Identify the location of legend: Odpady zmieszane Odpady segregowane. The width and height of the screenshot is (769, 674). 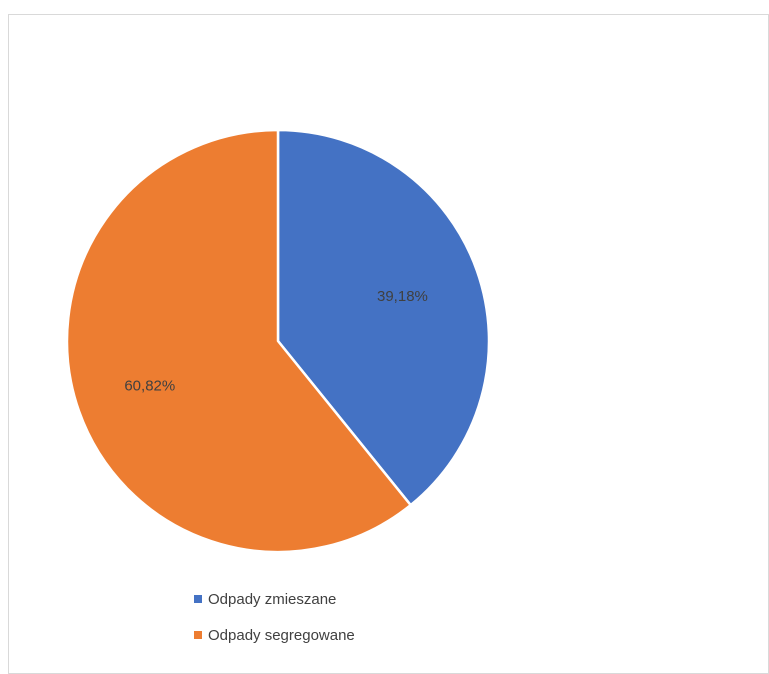
(274, 625).